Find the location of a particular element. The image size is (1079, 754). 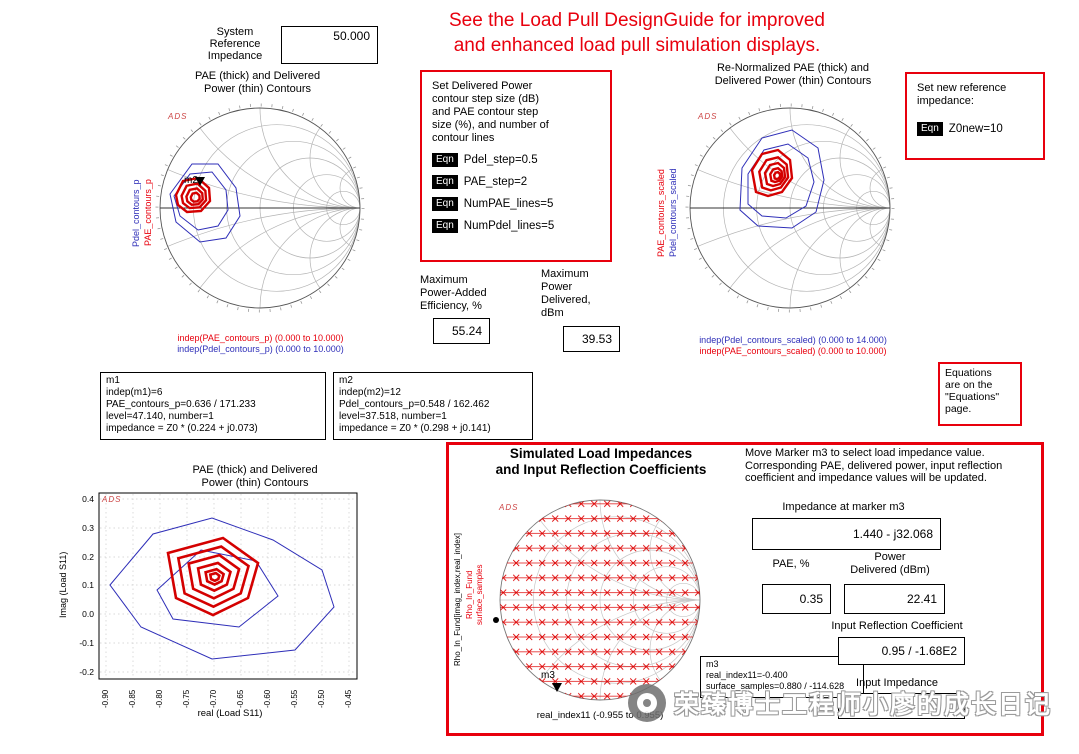

marker-m3-triangle is located at coordinates (557, 687).